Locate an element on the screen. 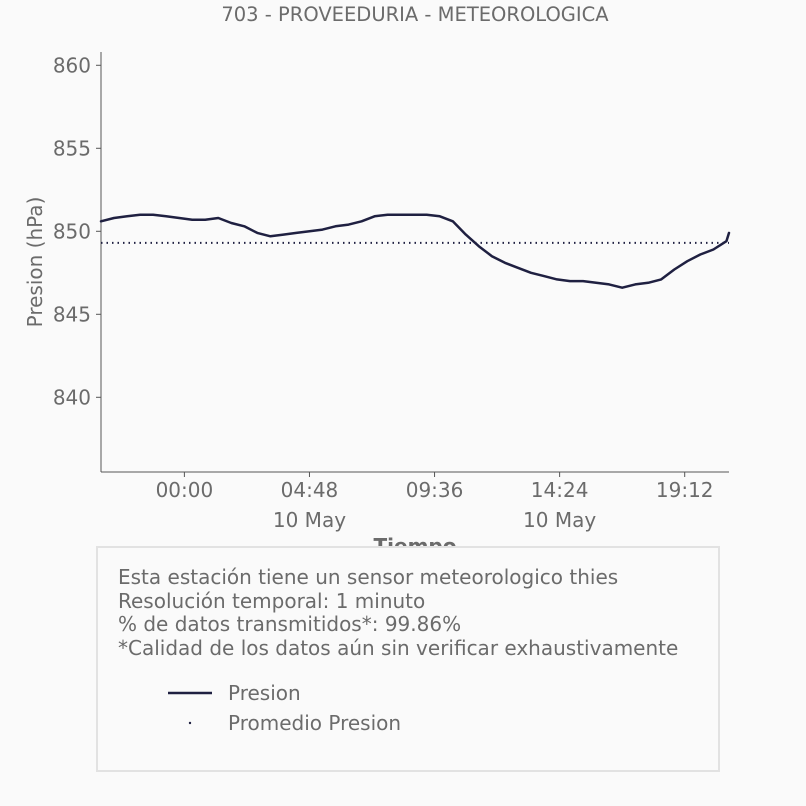 The height and width of the screenshot is (806, 806). y-tick-label: 860 is located at coordinates (72, 65).